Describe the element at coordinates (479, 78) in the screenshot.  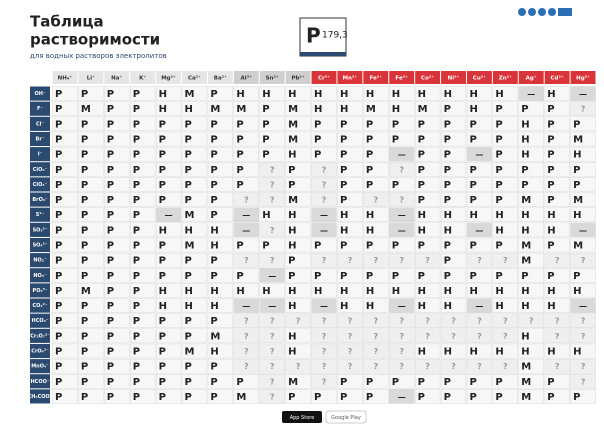
I see `cation-label: Cu²⁺` at that location.